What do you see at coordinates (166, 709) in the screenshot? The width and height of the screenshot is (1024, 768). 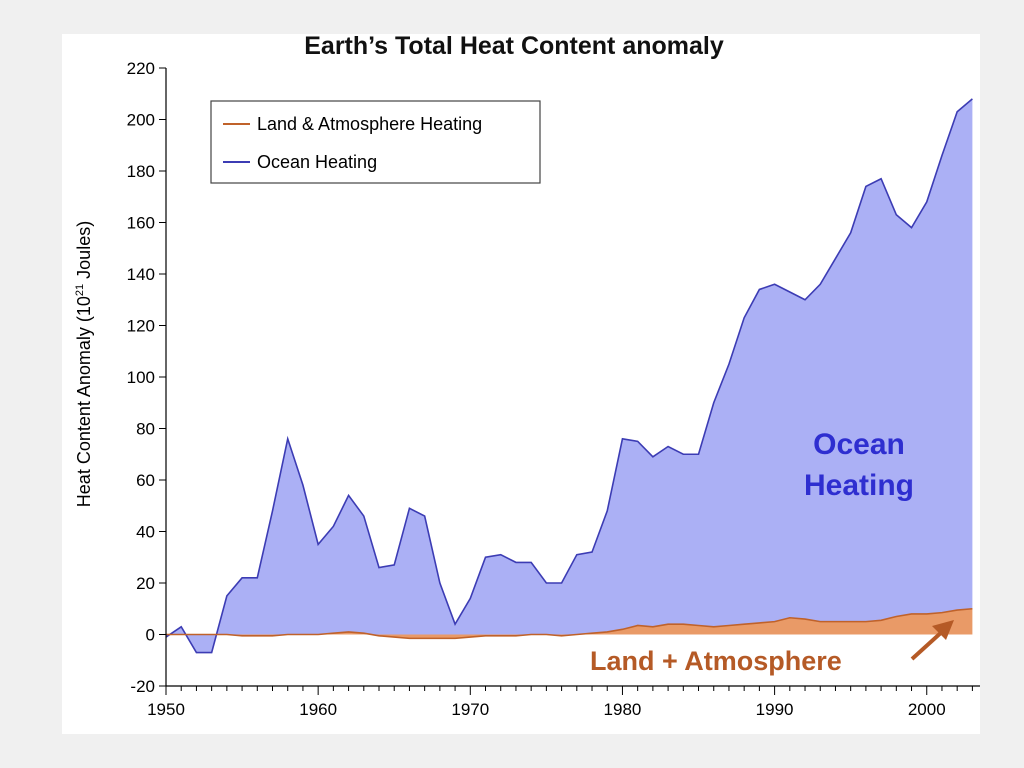 I see `x-tick-label: 1950` at bounding box center [166, 709].